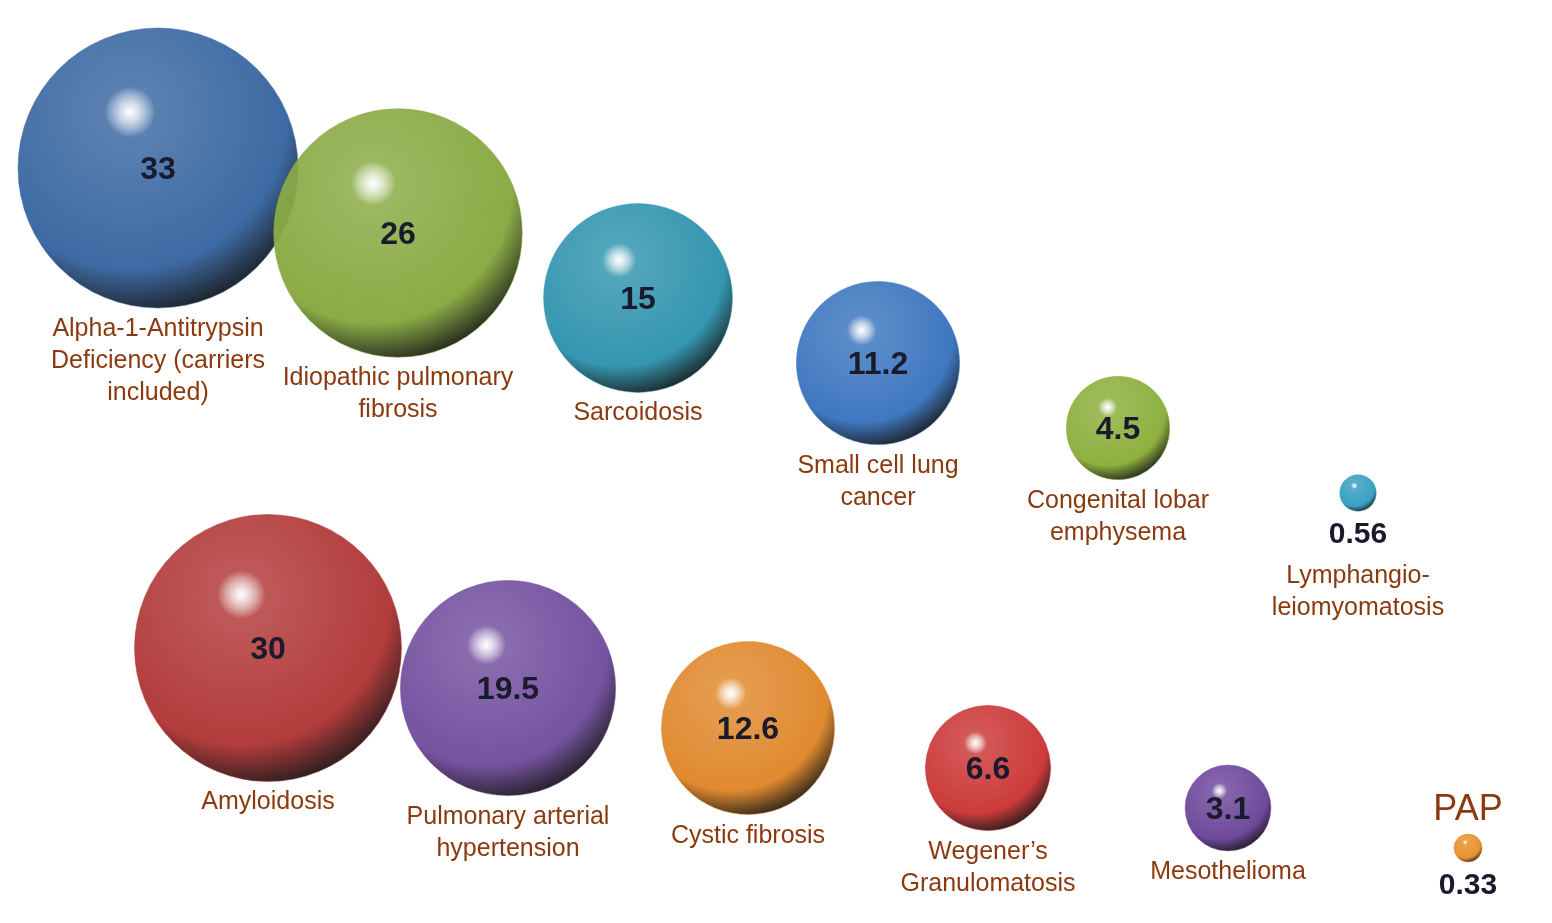 This screenshot has width=1552, height=923. I want to click on data-label: 3.1, so click(1228, 808).